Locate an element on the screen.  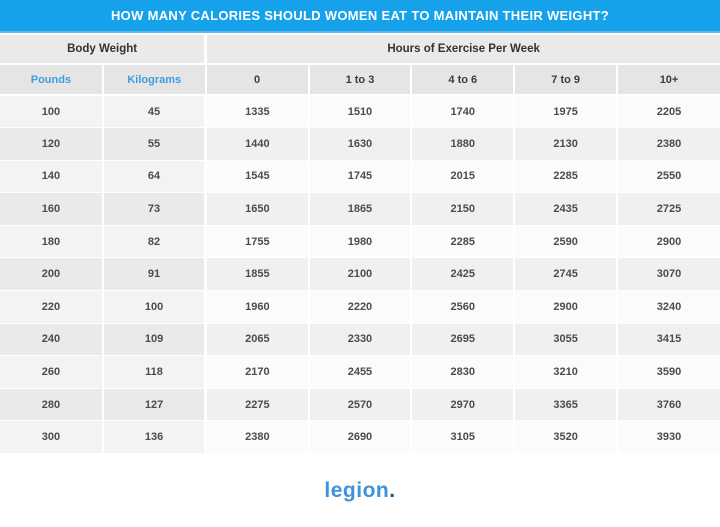
calorie-cell: 3590 is located at coordinates (668, 372).